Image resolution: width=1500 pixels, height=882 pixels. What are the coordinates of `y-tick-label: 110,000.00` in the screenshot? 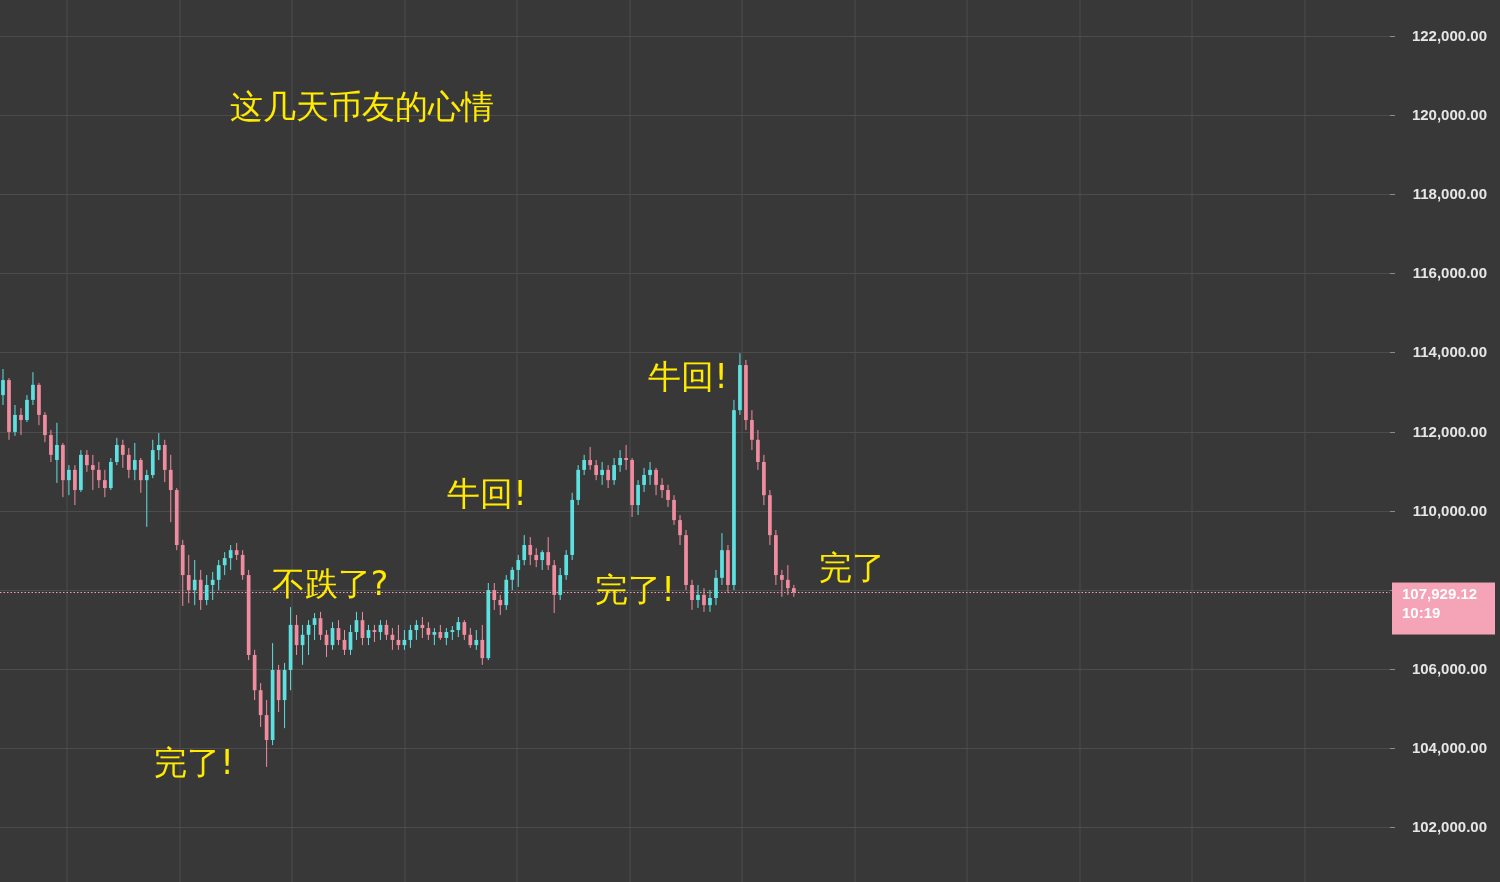 It's located at (1449, 510).